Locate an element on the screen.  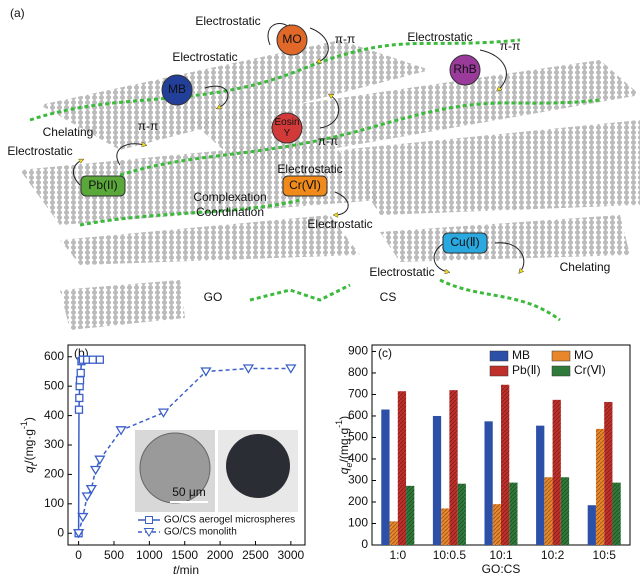
x-tick-label: 10:2 is located at coordinates (553, 555).